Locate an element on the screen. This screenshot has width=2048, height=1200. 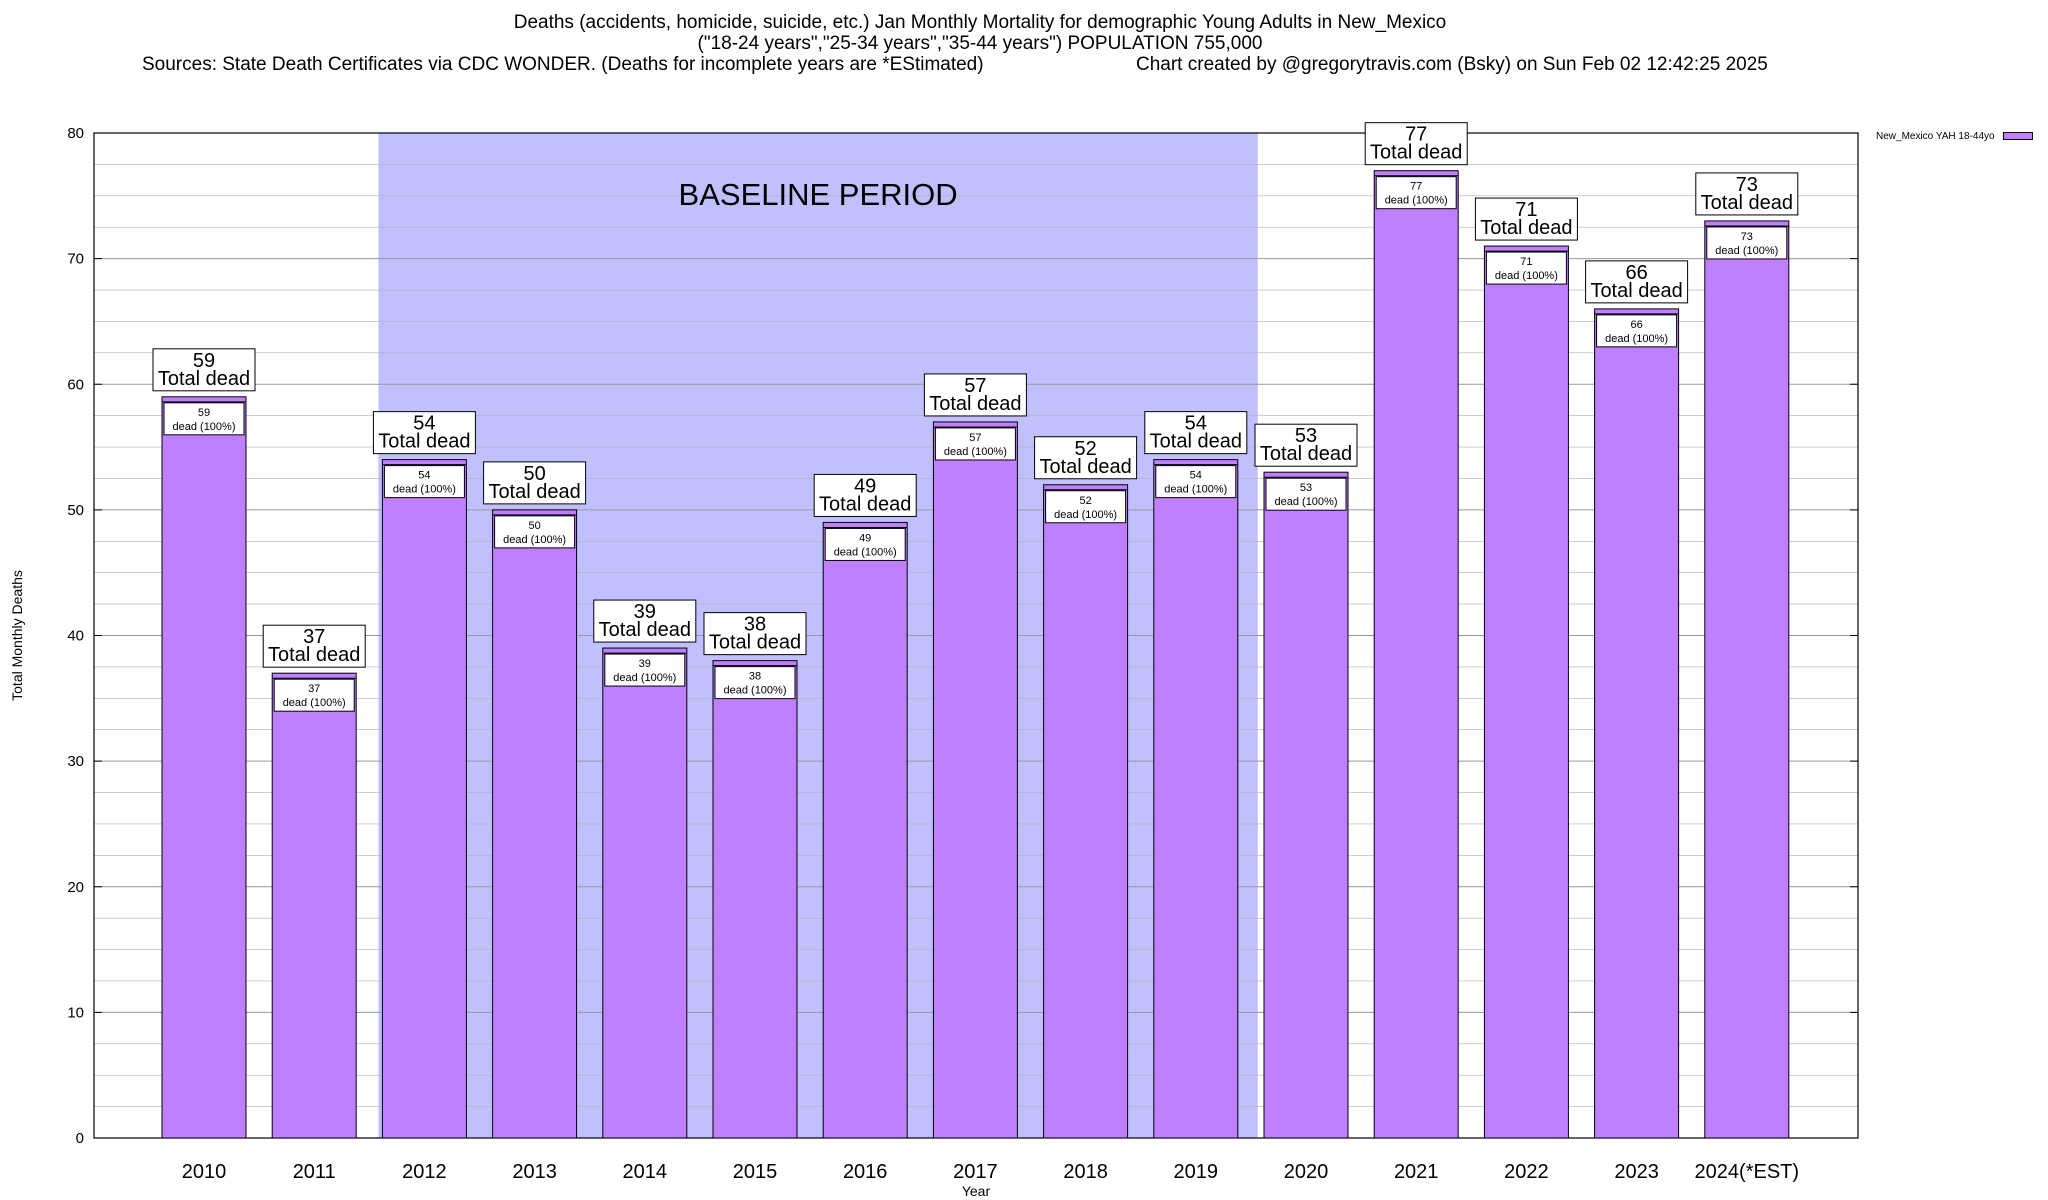
total-value-label: 73 is located at coordinates (1747, 185).